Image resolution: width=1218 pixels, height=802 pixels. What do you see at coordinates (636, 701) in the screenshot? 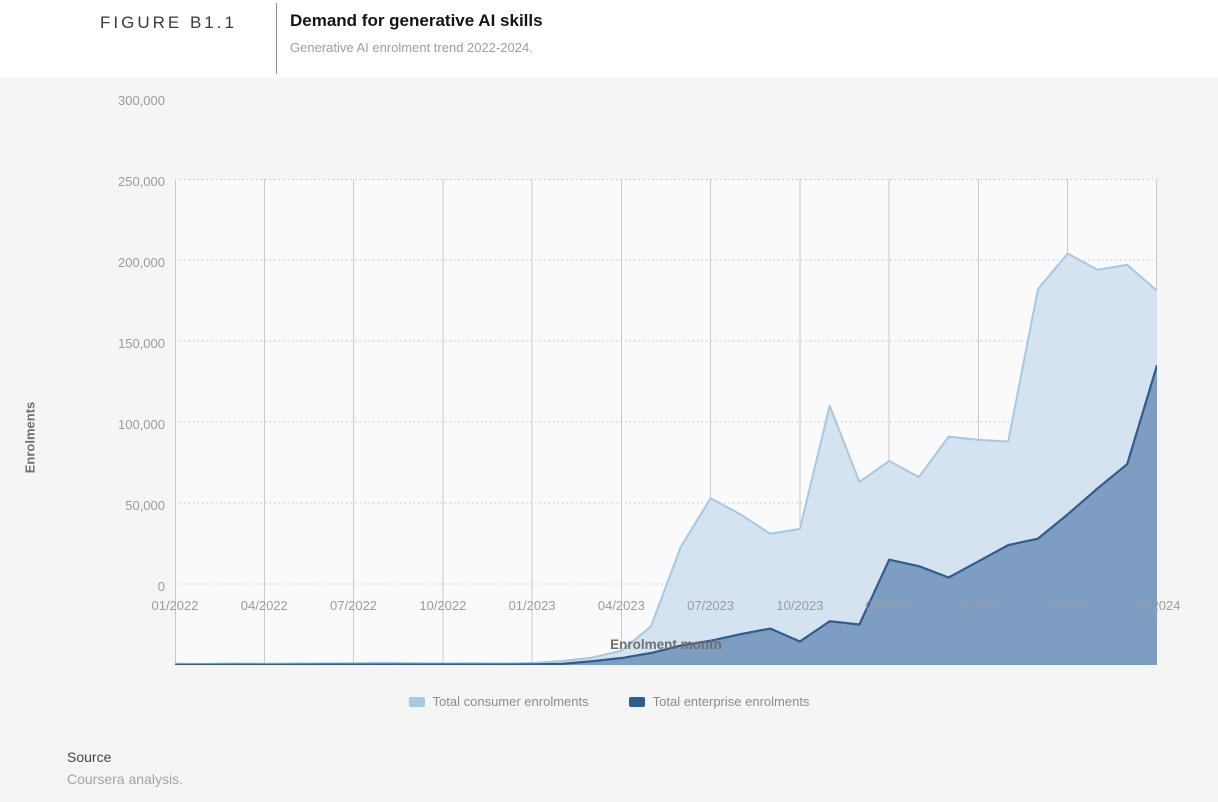
I see `enterprise-series-swatch-icon` at bounding box center [636, 701].